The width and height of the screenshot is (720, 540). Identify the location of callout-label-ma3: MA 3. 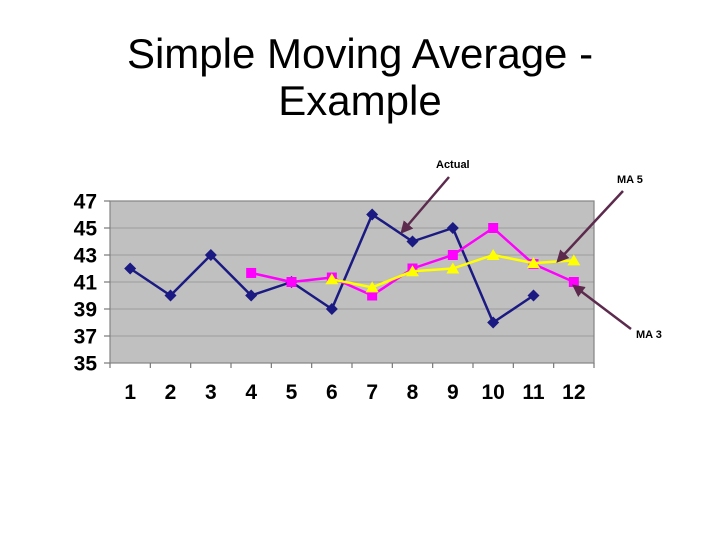
(649, 335).